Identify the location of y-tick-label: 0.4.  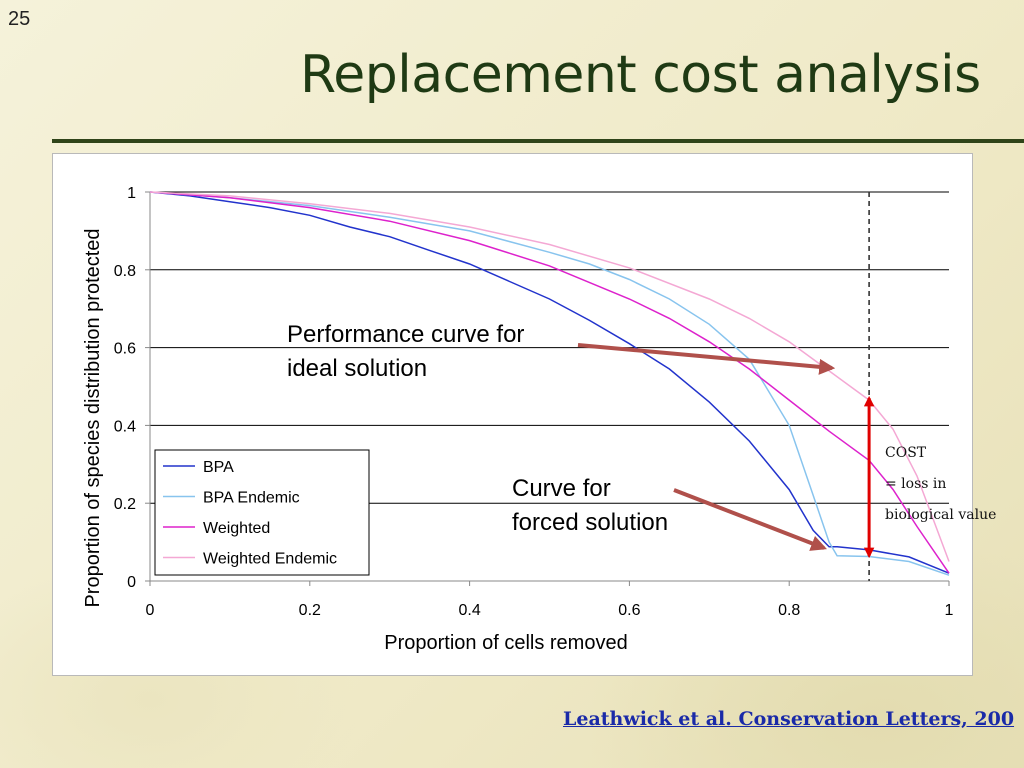
(125, 426).